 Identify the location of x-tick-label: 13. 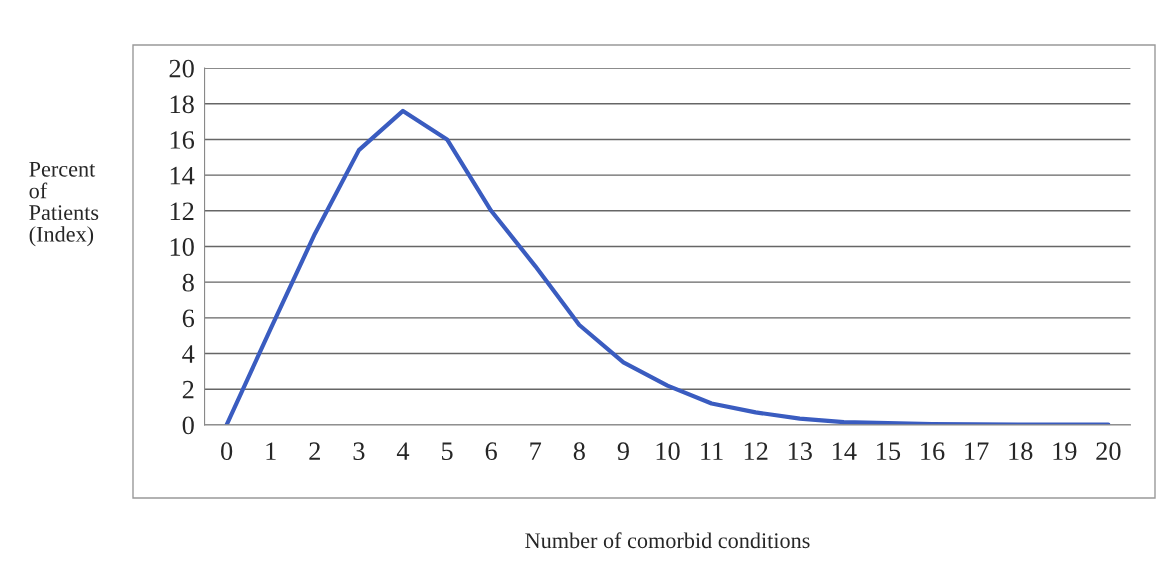
(800, 451).